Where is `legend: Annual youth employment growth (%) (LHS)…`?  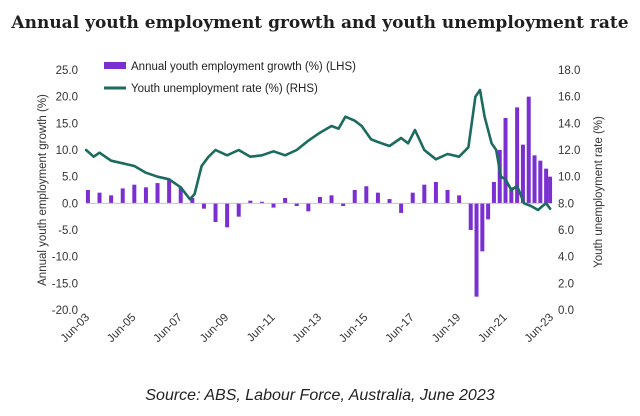
legend: Annual youth employment growth (%) (LHS)… is located at coordinates (230, 78).